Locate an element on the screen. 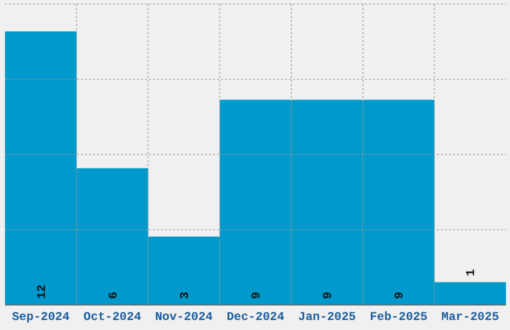 The image size is (510, 330). data-label: 1 is located at coordinates (471, 272).